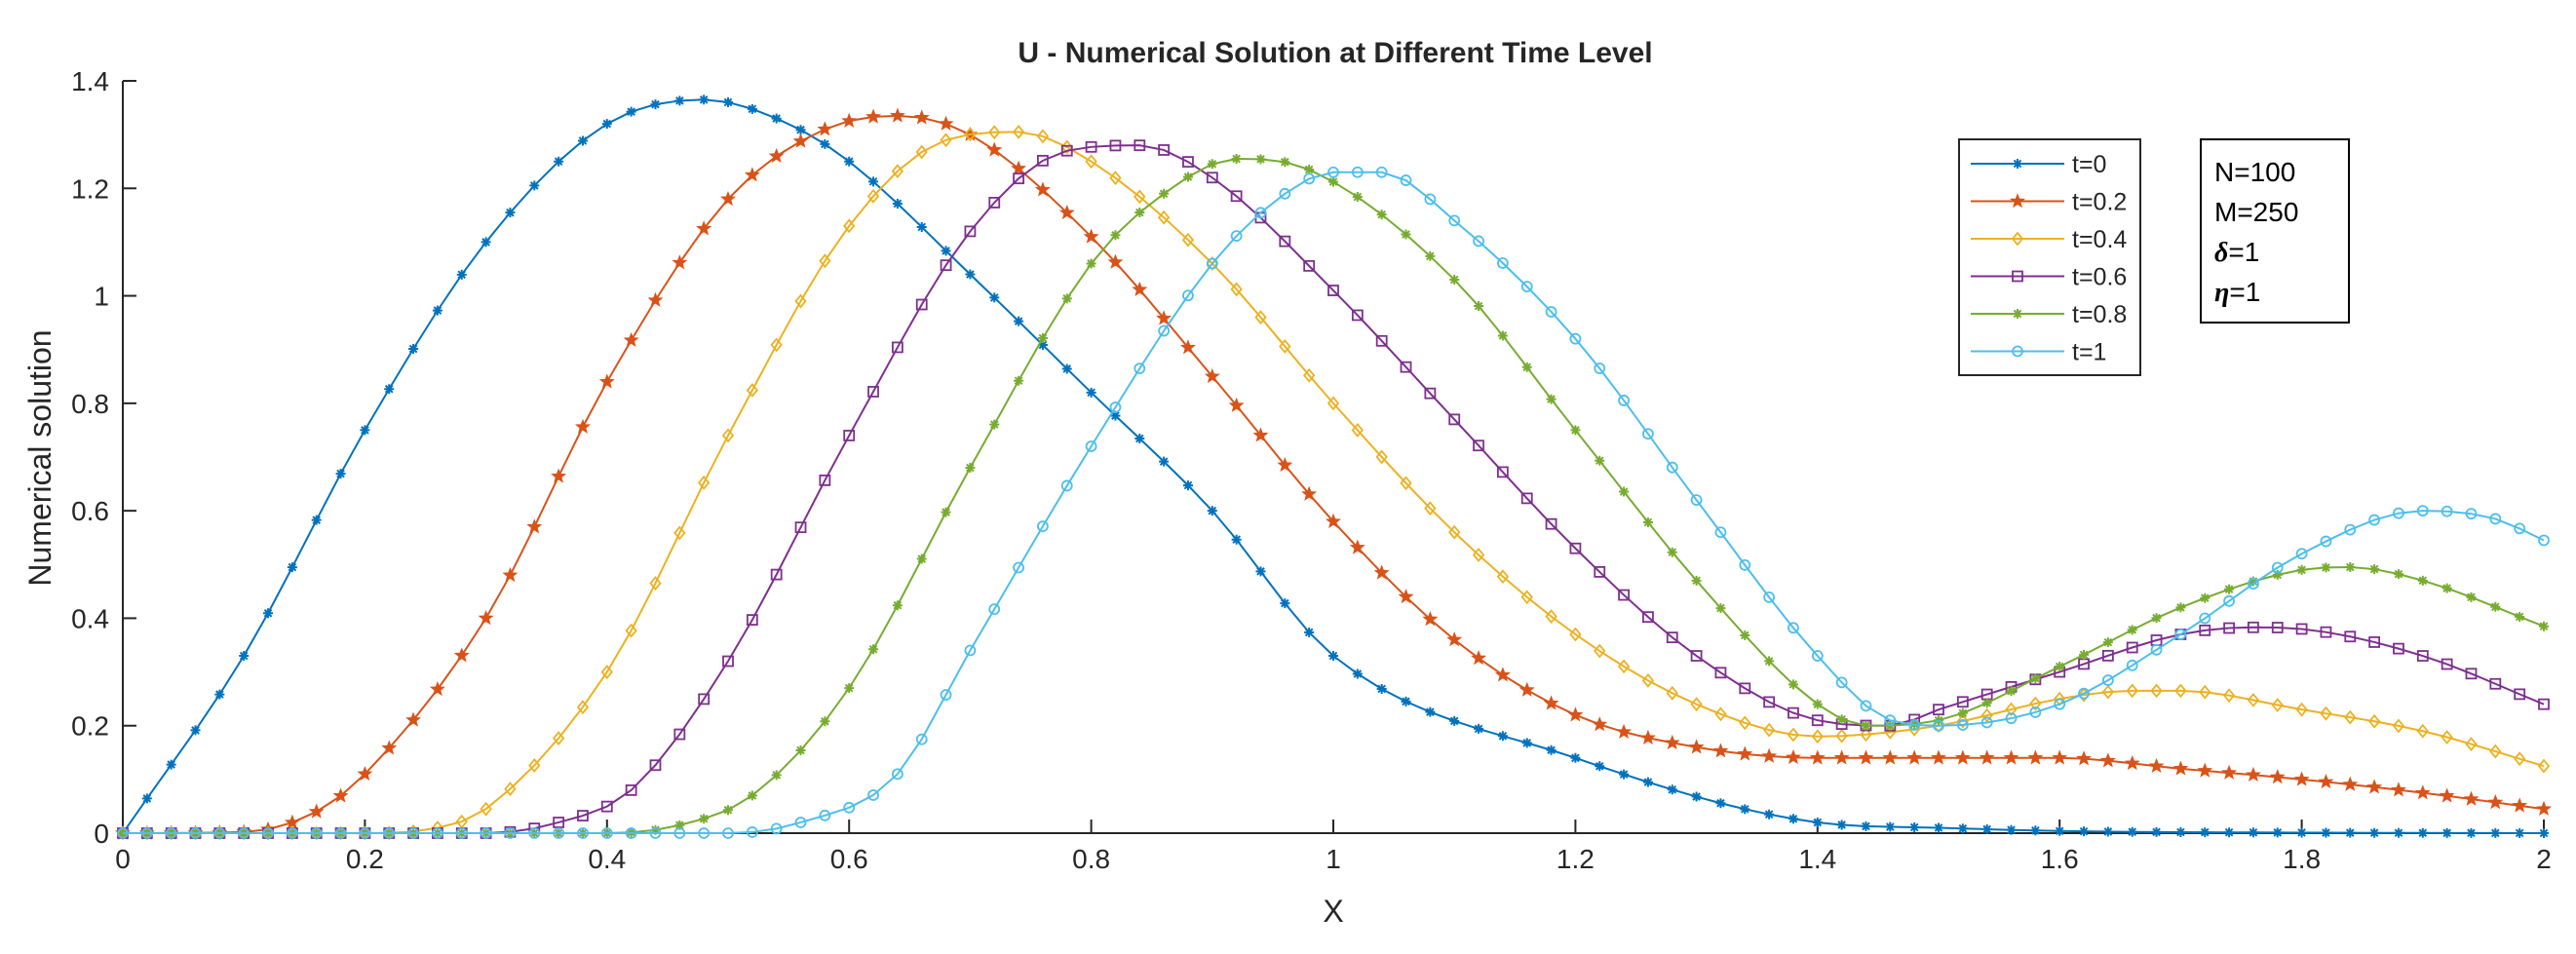  I want to click on legend-label: t=0, so click(2089, 164).